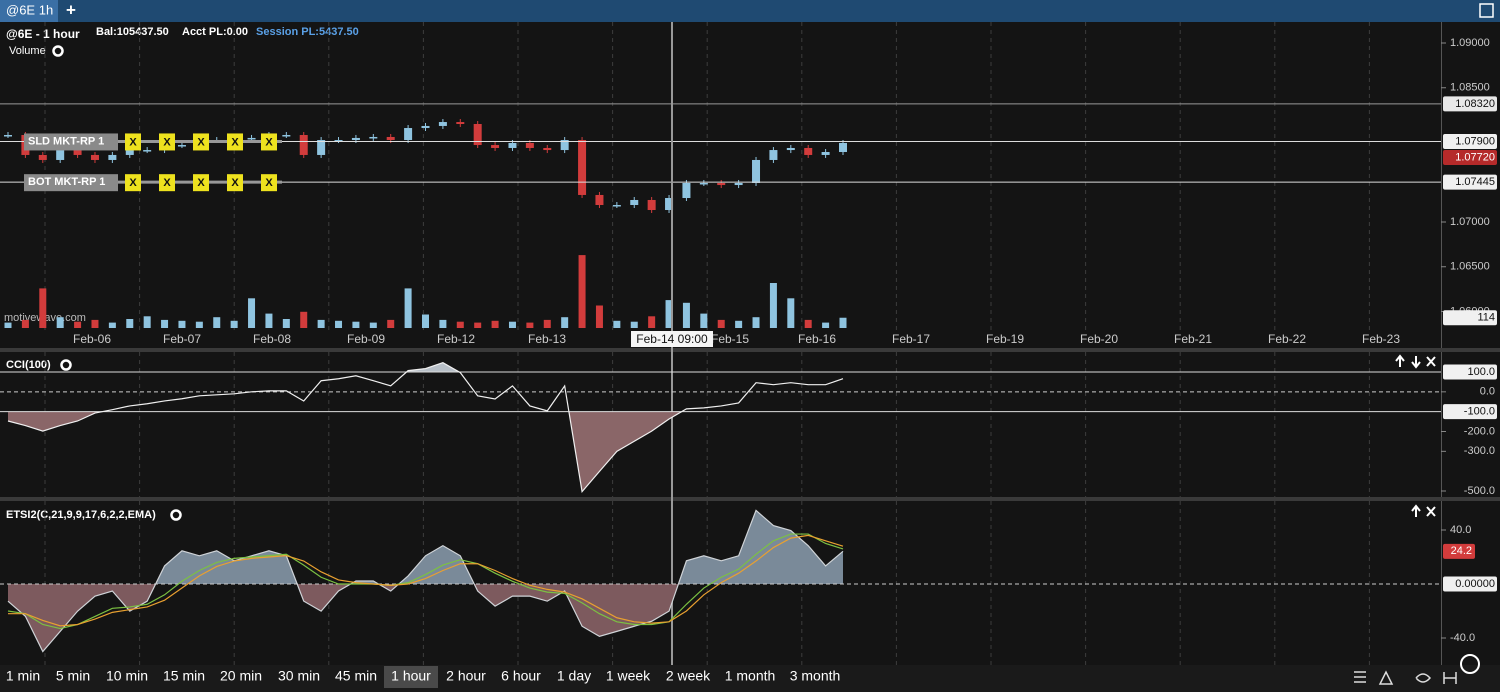  What do you see at coordinates (1470, 141) in the screenshot?
I see `order-price-box` at bounding box center [1470, 141].